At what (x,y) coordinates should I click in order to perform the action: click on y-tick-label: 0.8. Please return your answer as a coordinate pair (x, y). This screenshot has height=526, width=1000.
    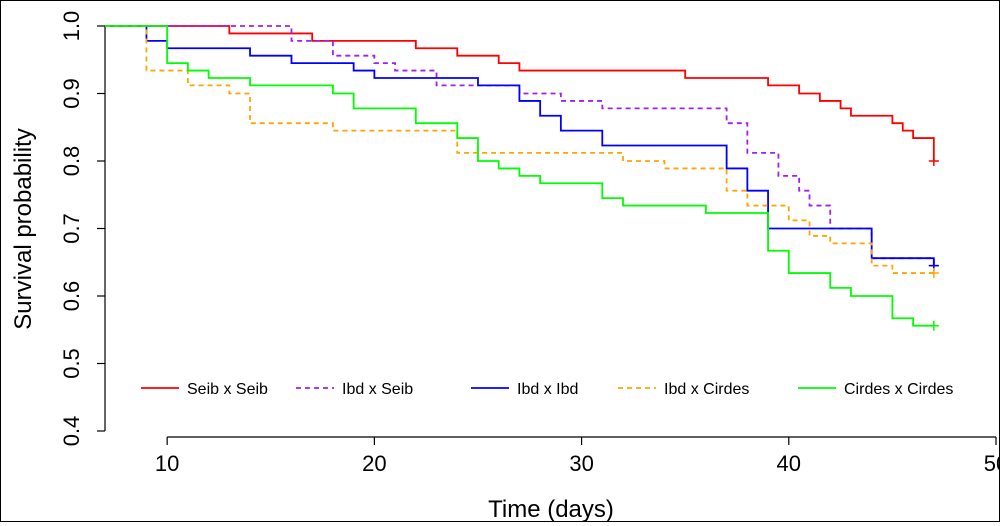
    Looking at the image, I should click on (71, 161).